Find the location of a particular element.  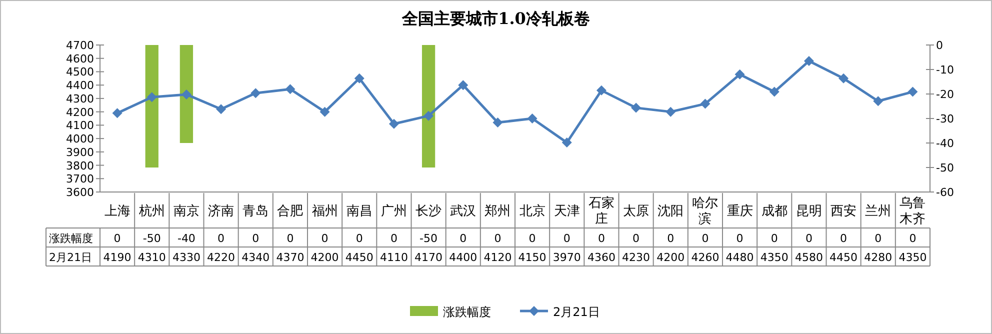

text: 2月21日 is located at coordinates (70, 257).